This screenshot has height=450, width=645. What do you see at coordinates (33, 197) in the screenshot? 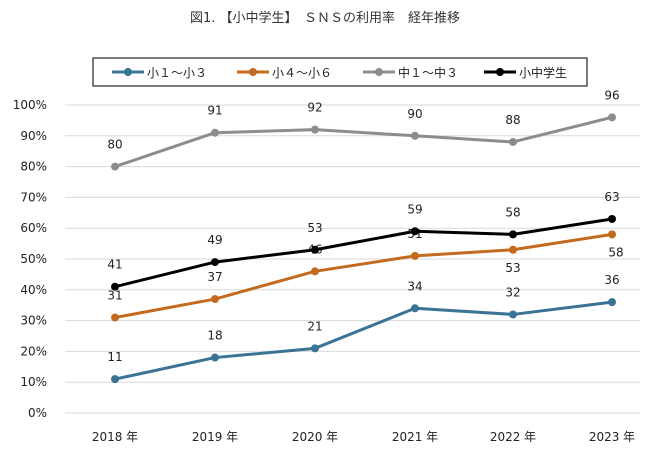
I see `y-tick-label: 70%` at bounding box center [33, 197].